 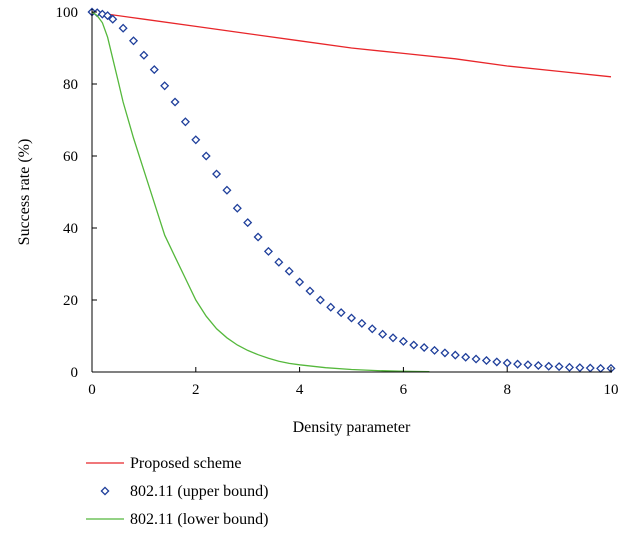 What do you see at coordinates (352, 427) in the screenshot?
I see `x-axis-label: Density parameter` at bounding box center [352, 427].